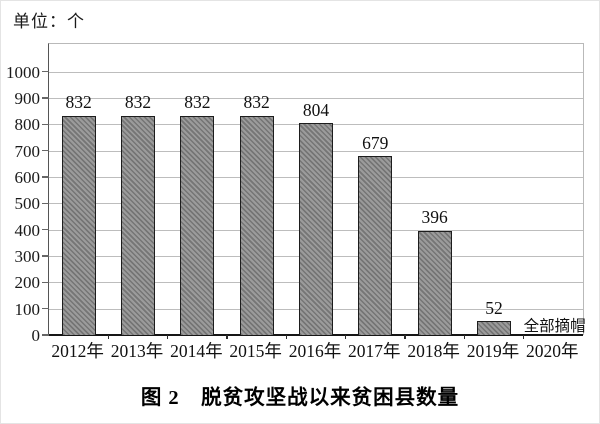 The width and height of the screenshot is (600, 424). I want to click on y-tick-label: 200, so click(27, 283).